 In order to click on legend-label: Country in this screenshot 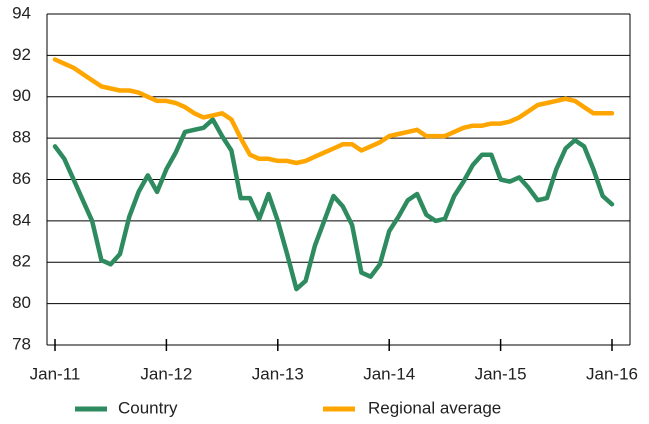, I will do `click(148, 407)`.